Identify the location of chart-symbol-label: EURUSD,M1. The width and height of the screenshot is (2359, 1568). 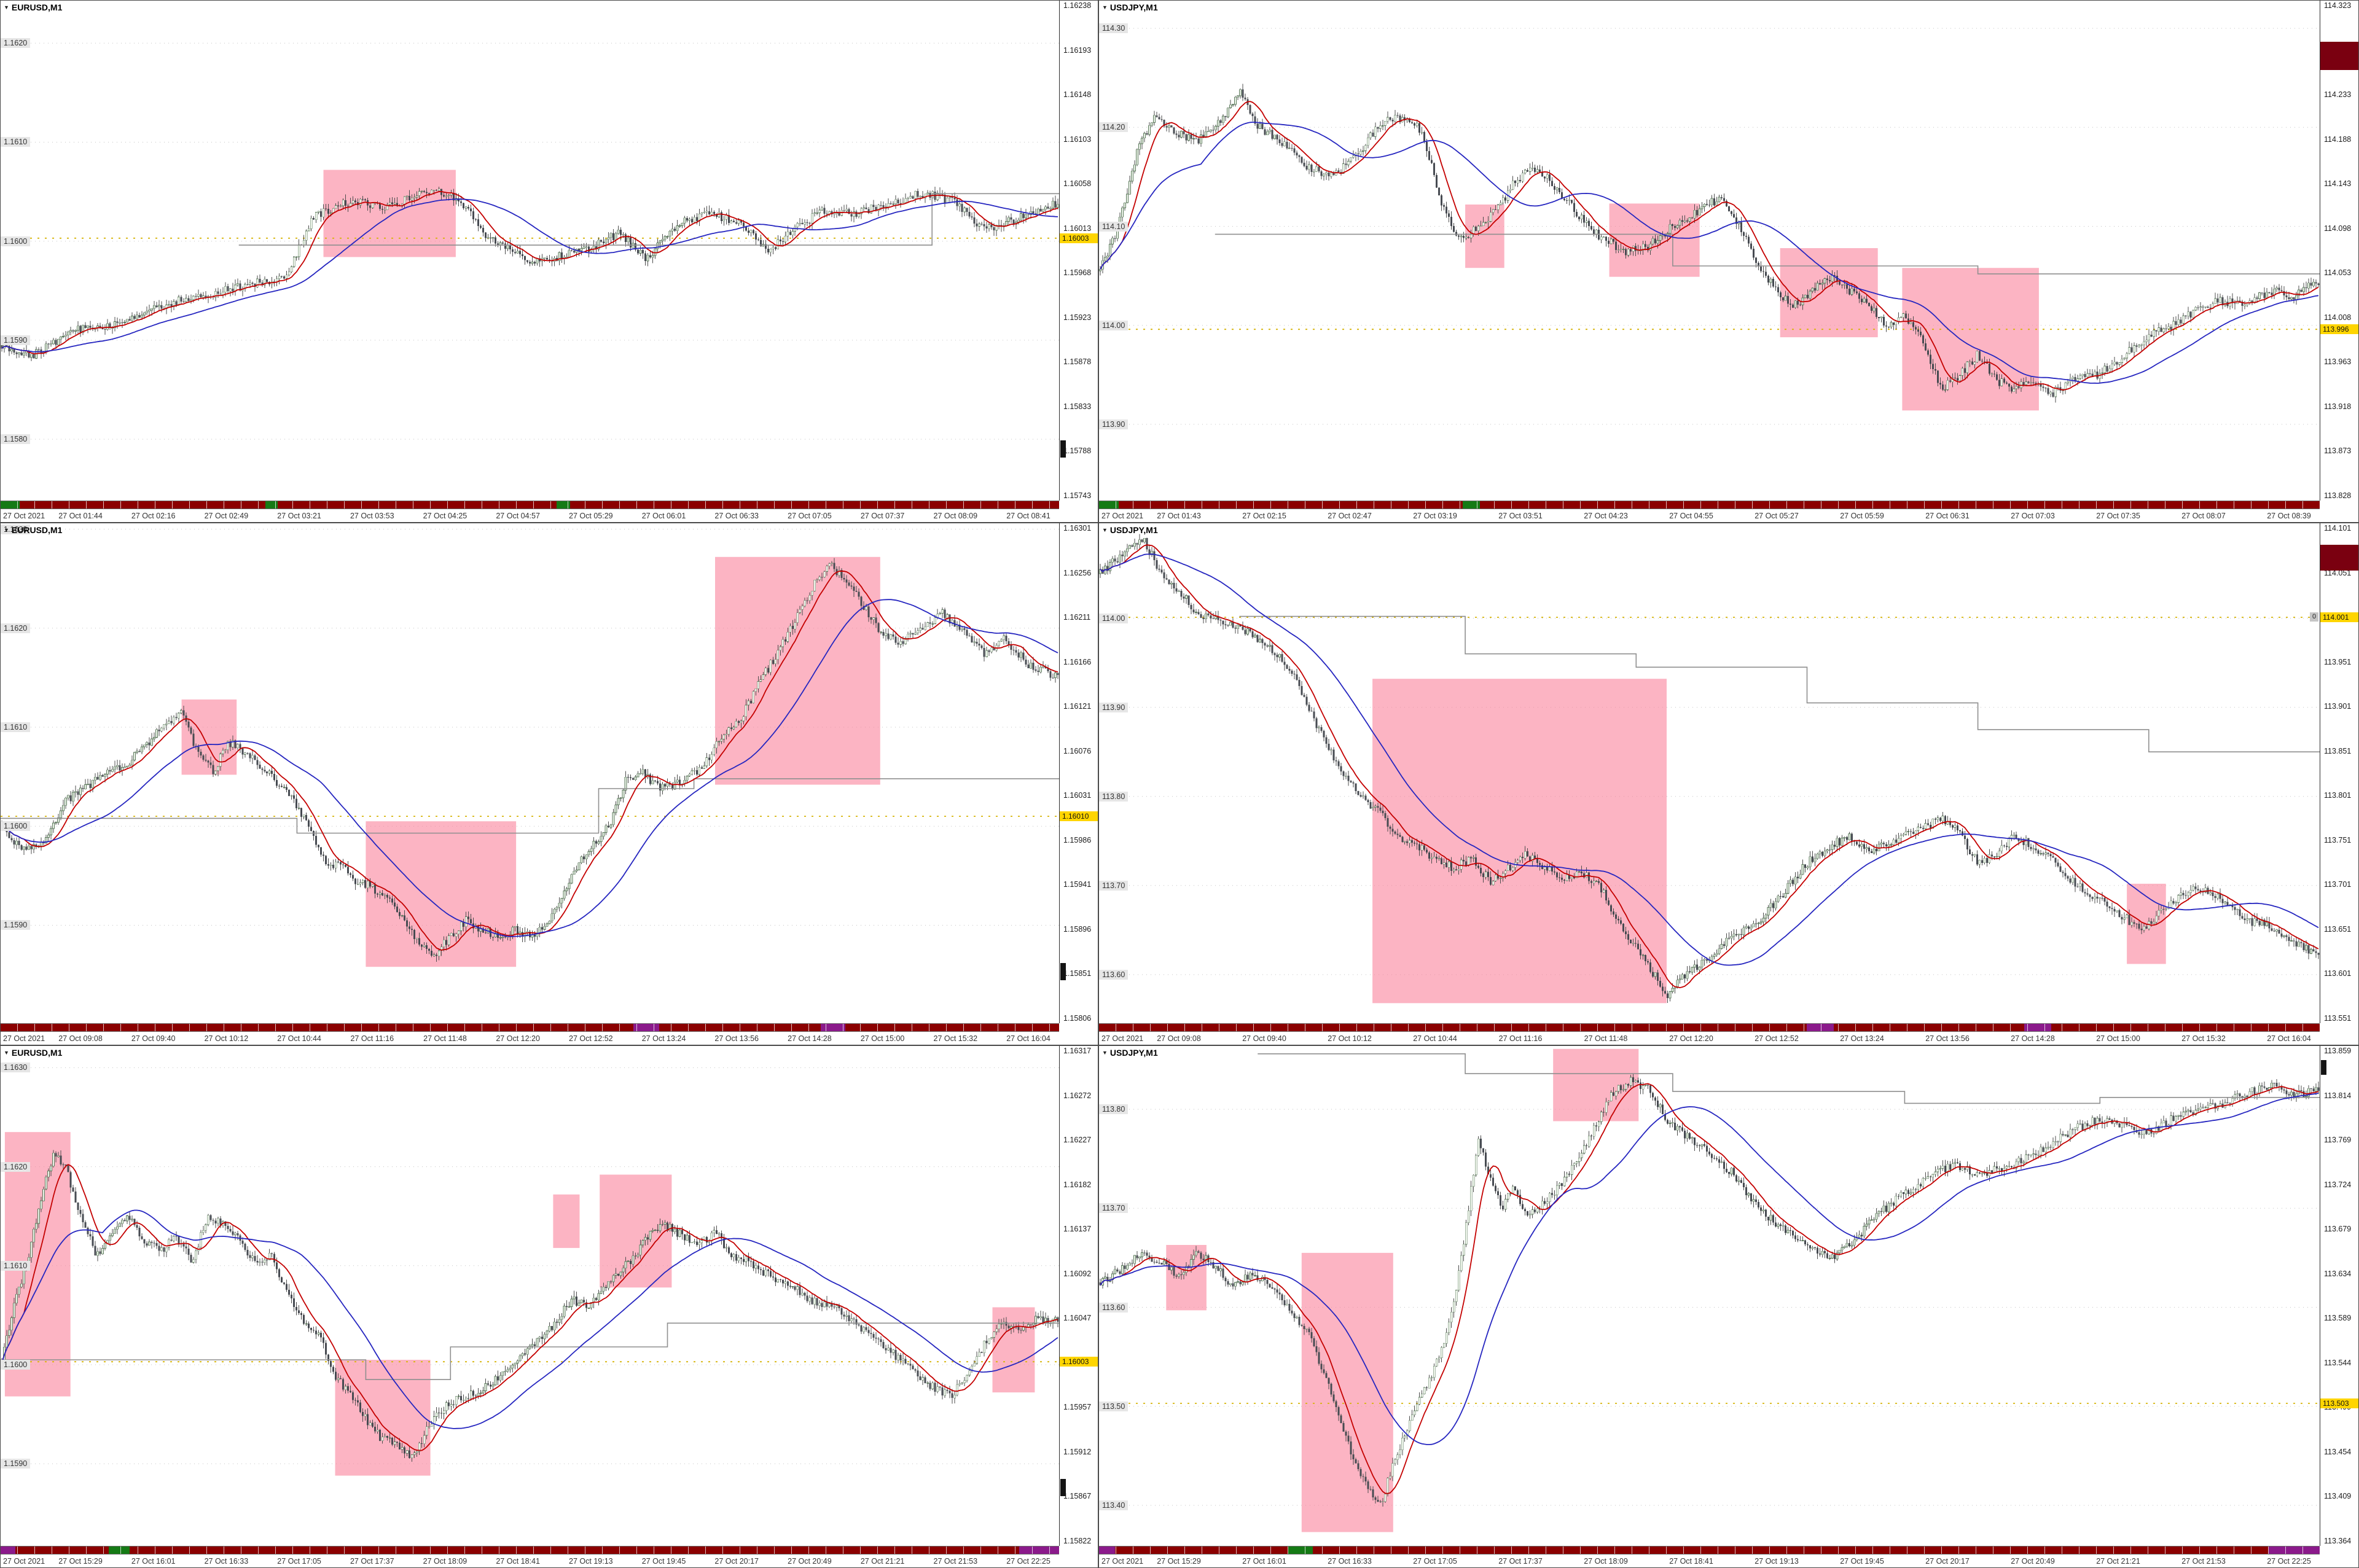
(37, 1053).